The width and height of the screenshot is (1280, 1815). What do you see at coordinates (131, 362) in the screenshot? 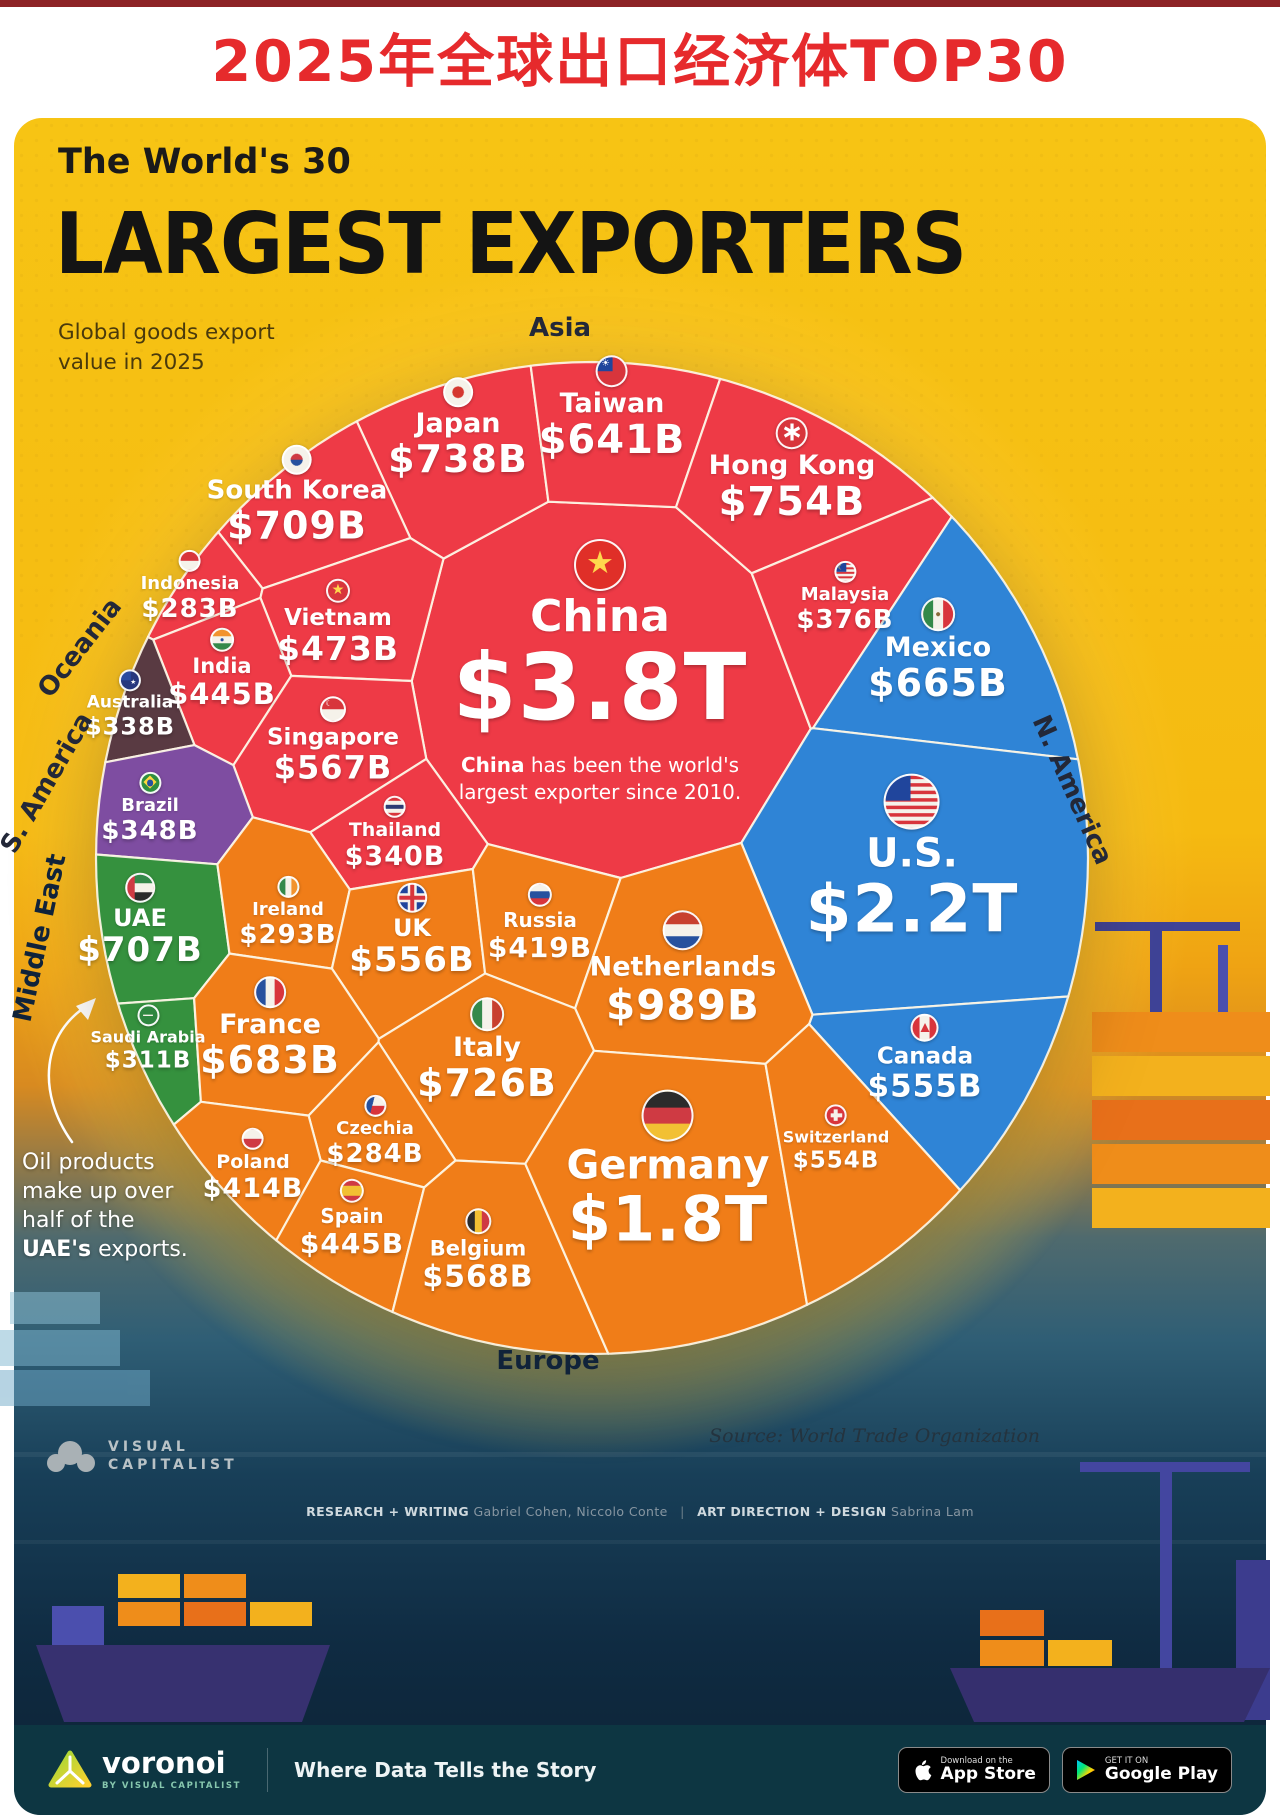
I see `subtitle-line-2: value in 2025` at bounding box center [131, 362].